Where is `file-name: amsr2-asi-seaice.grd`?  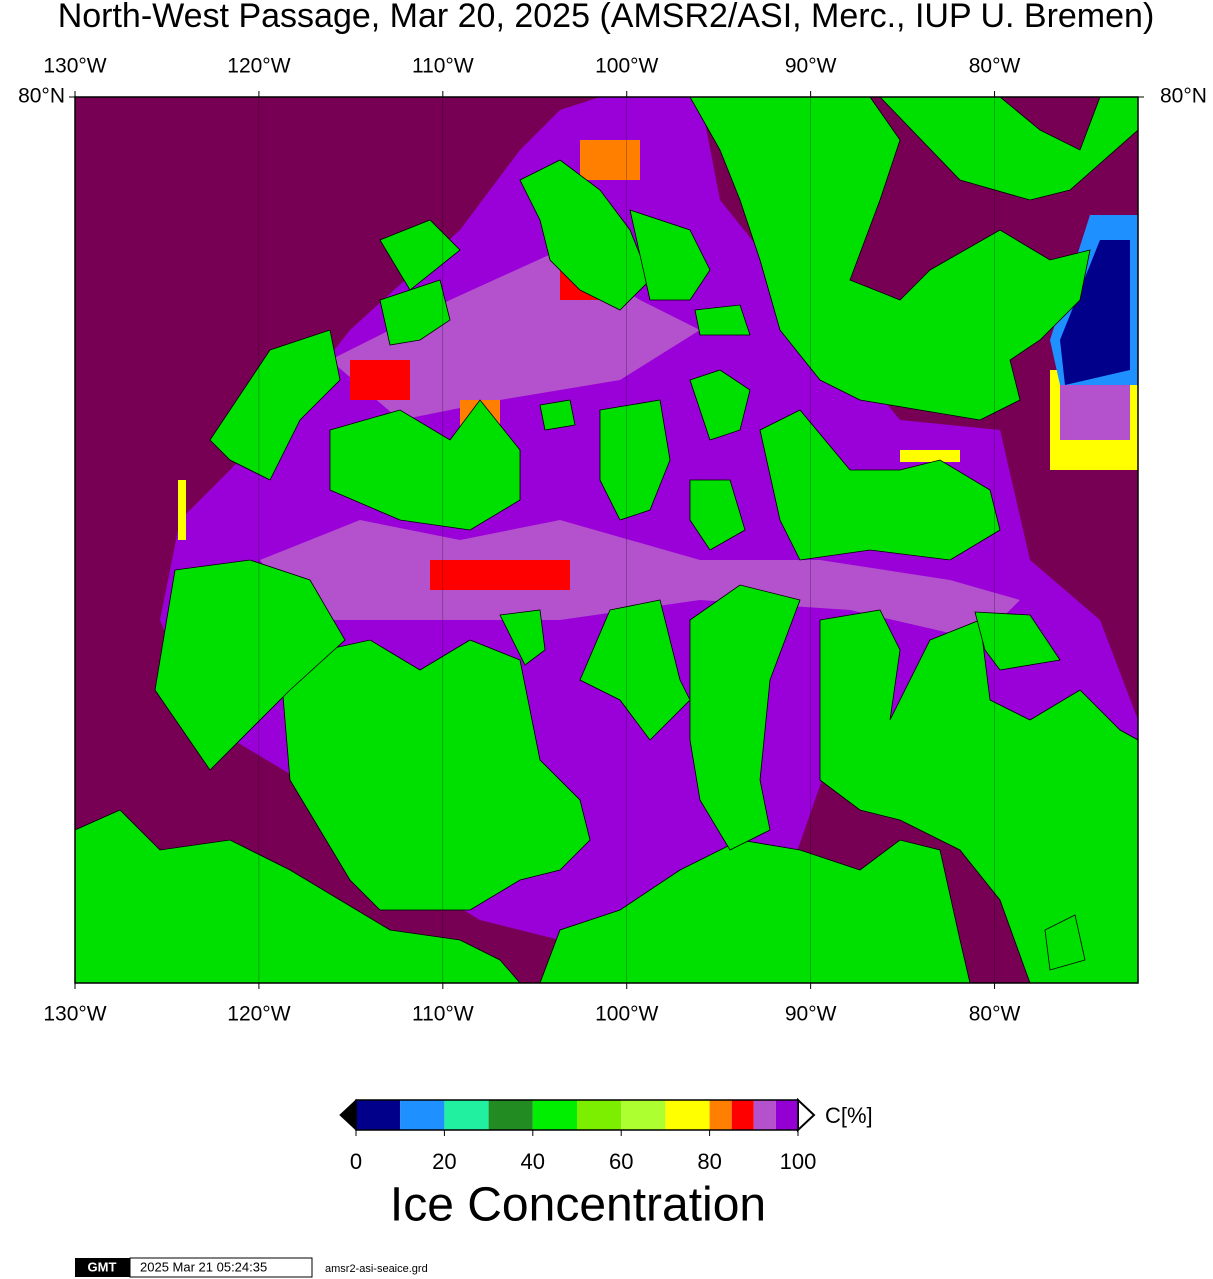
file-name: amsr2-asi-seaice.grd is located at coordinates (376, 1269).